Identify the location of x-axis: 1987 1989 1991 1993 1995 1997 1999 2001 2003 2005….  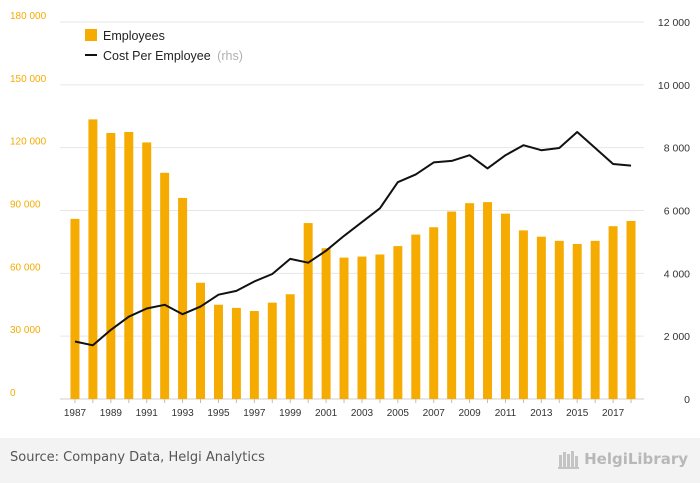
(348, 409).